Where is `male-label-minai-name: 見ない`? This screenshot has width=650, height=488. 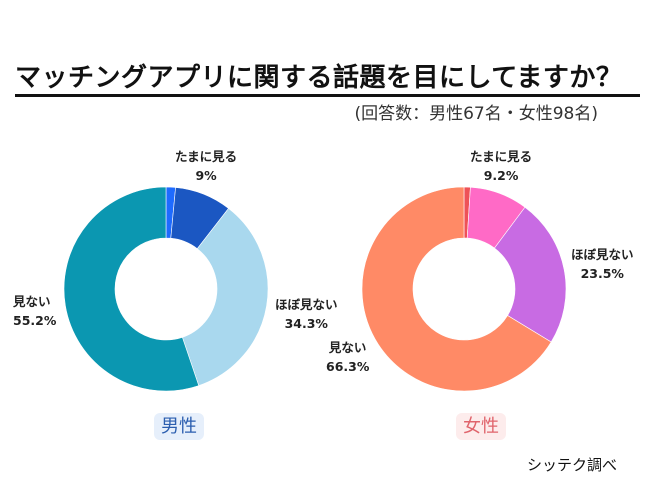
male-label-minai-name: 見ない is located at coordinates (32, 301).